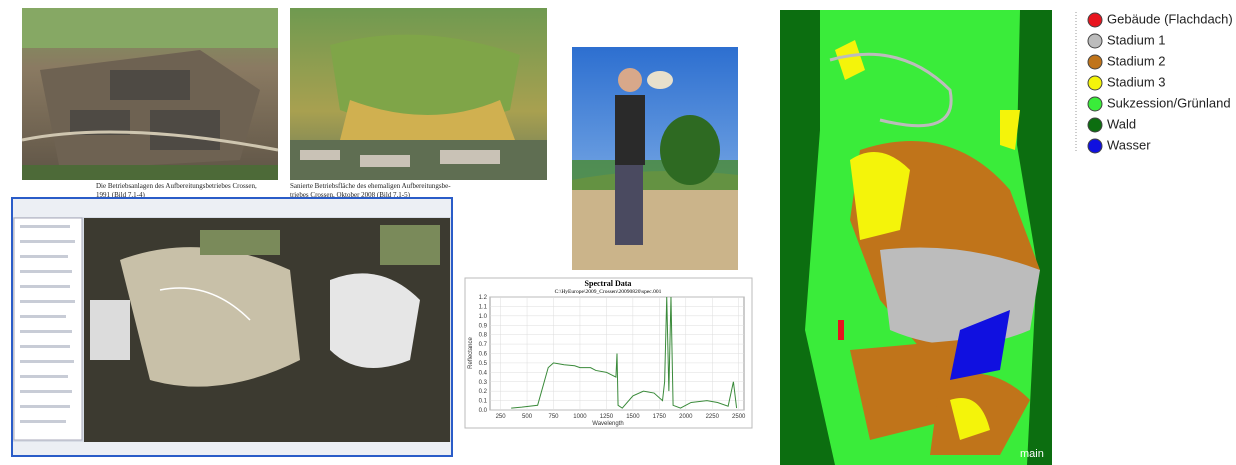 The width and height of the screenshot is (1236, 465). Describe the element at coordinates (483, 317) in the screenshot. I see `y-tick-label: 1.0` at that location.